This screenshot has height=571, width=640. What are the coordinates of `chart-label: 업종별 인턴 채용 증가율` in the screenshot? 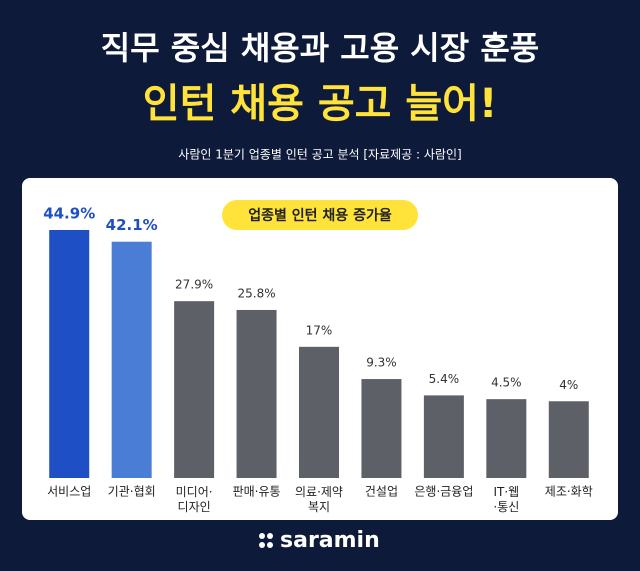 It's located at (320, 215).